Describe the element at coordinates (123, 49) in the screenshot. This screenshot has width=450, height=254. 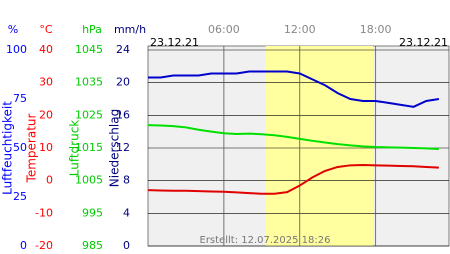
I see `y-tick-label: 24` at that location.